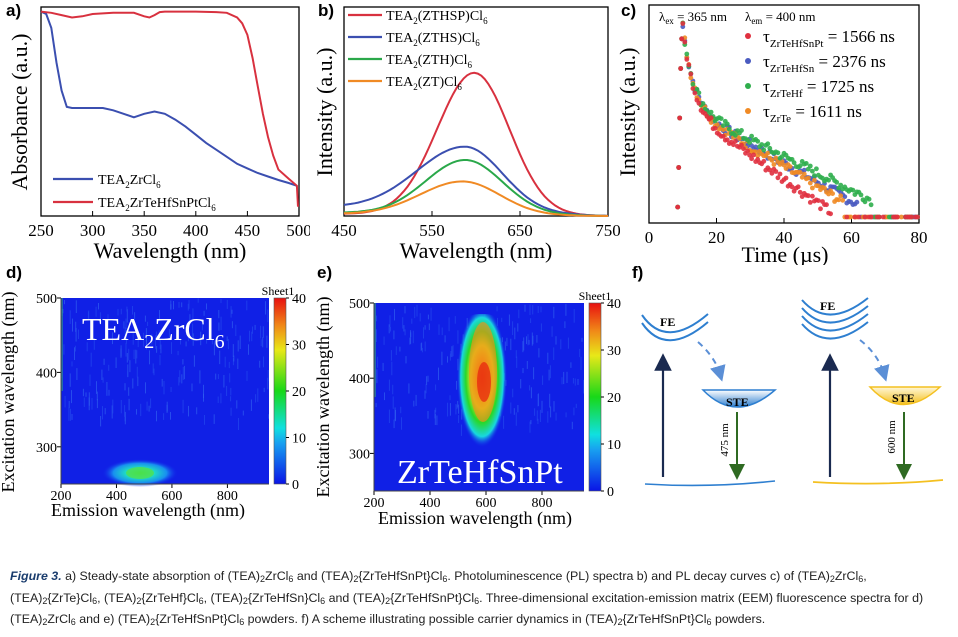  Describe the element at coordinates (614, 351) in the screenshot. I see `colorbar-tick-label: 30` at that location.